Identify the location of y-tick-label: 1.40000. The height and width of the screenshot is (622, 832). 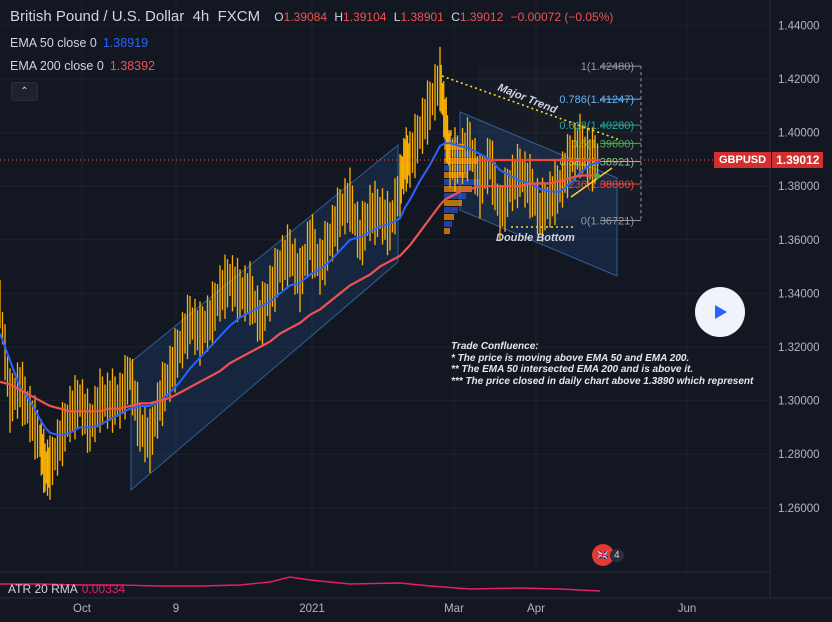
(799, 134).